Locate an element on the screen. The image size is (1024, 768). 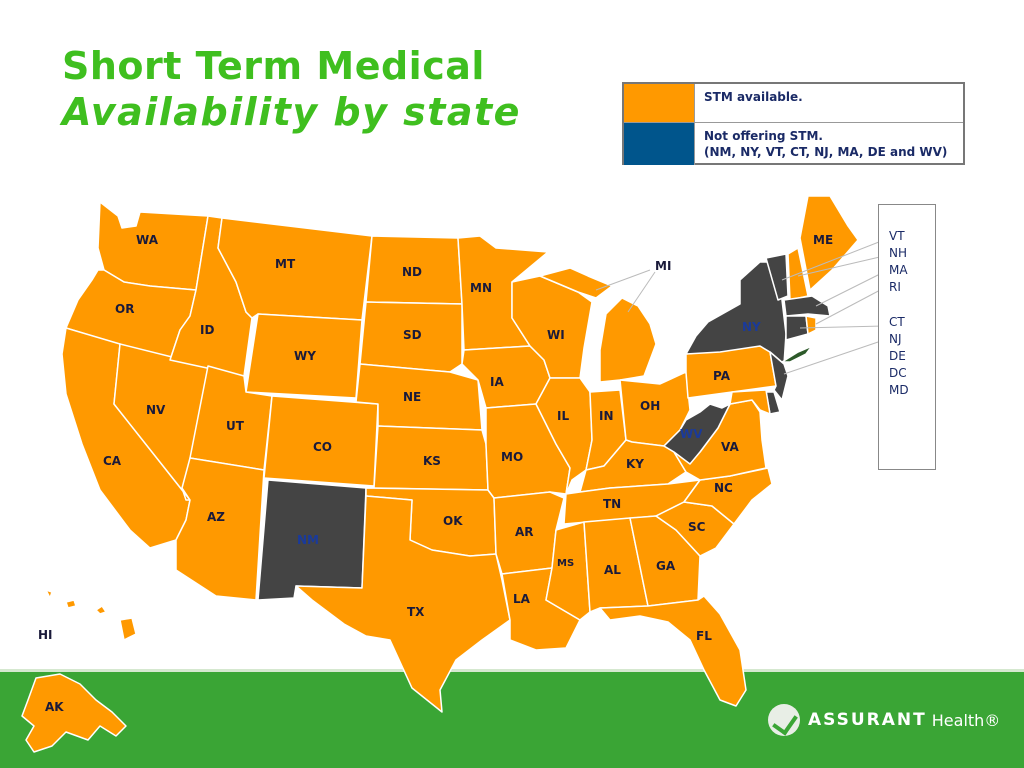
label-PA: PA is located at coordinates (722, 376).